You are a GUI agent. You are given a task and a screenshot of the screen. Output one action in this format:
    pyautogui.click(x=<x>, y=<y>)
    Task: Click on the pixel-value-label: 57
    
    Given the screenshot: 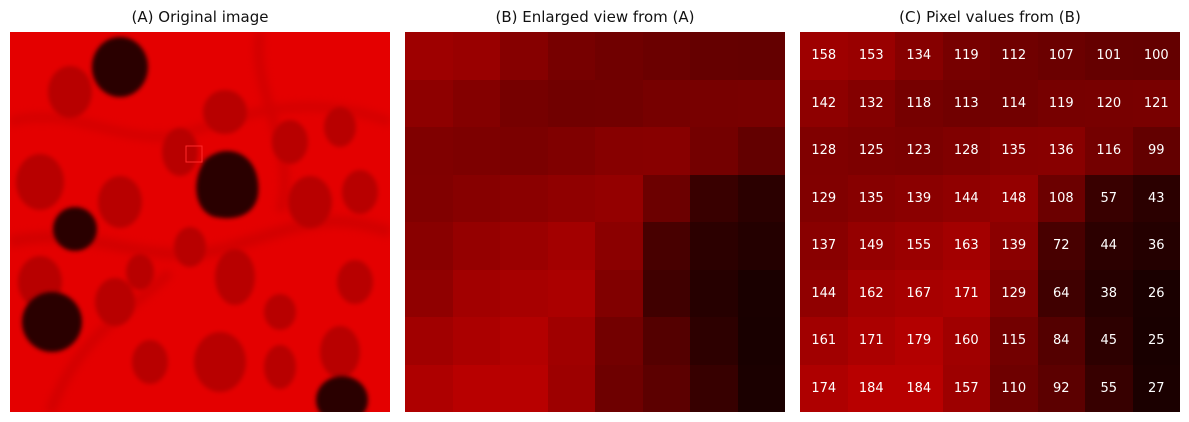 What is the action you would take?
    pyautogui.click(x=1109, y=198)
    